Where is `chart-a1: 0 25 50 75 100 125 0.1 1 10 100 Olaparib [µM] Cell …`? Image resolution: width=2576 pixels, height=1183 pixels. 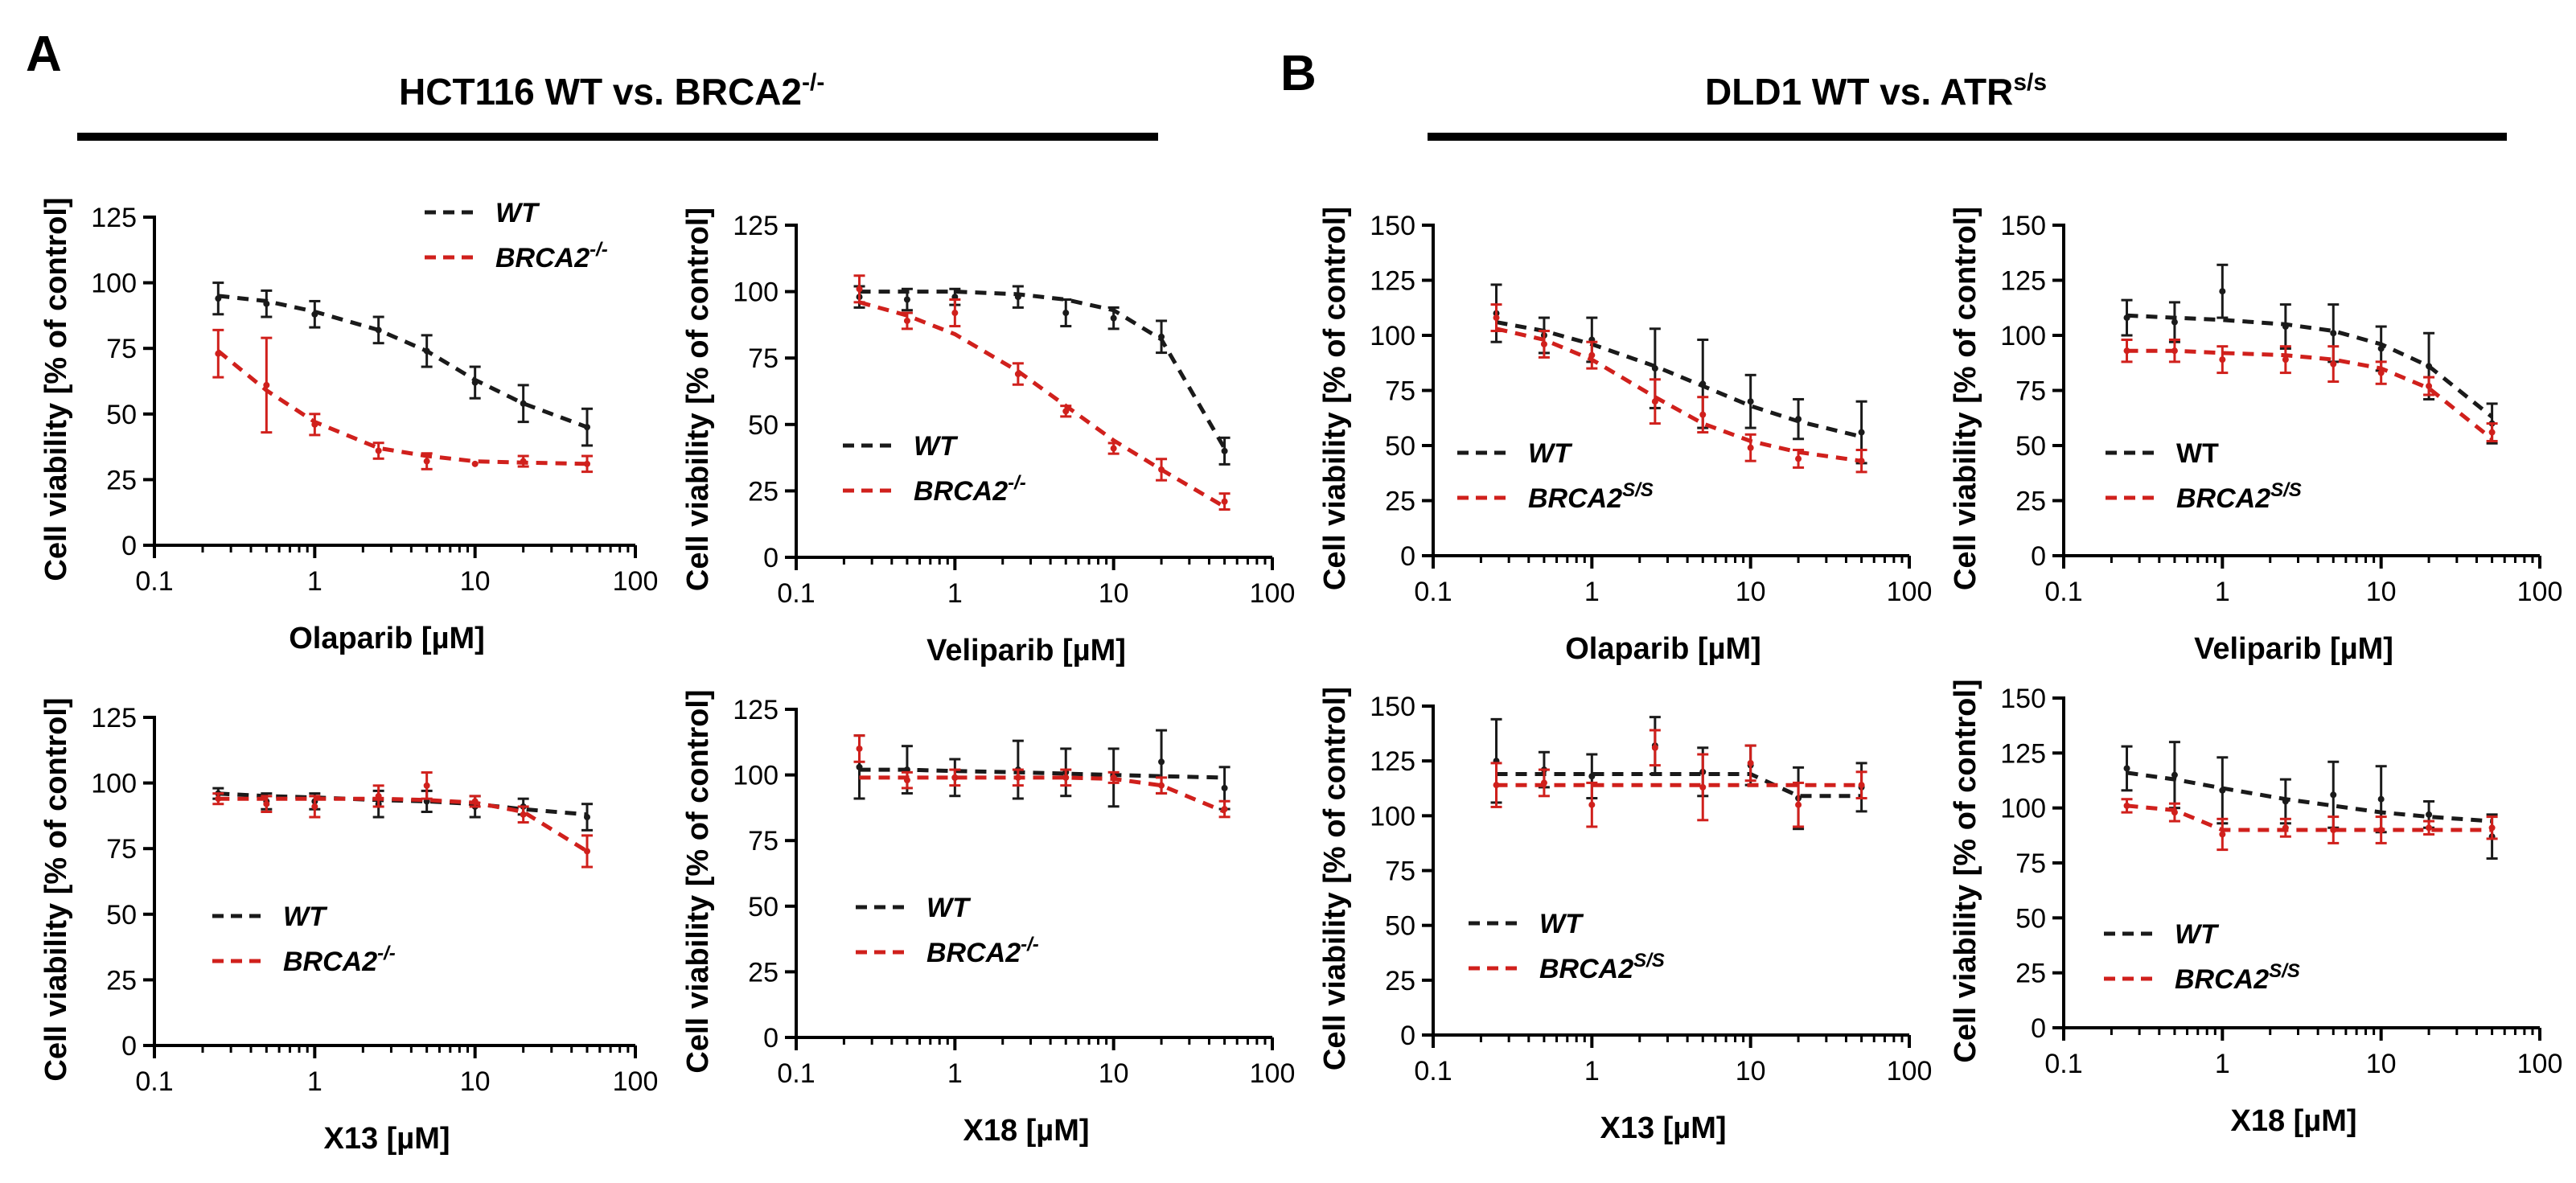 chart-a1: 0 25 50 75 100 125 0.1 1 10 100 Olaparib [µM] Cell … is located at coordinates (348, 426).